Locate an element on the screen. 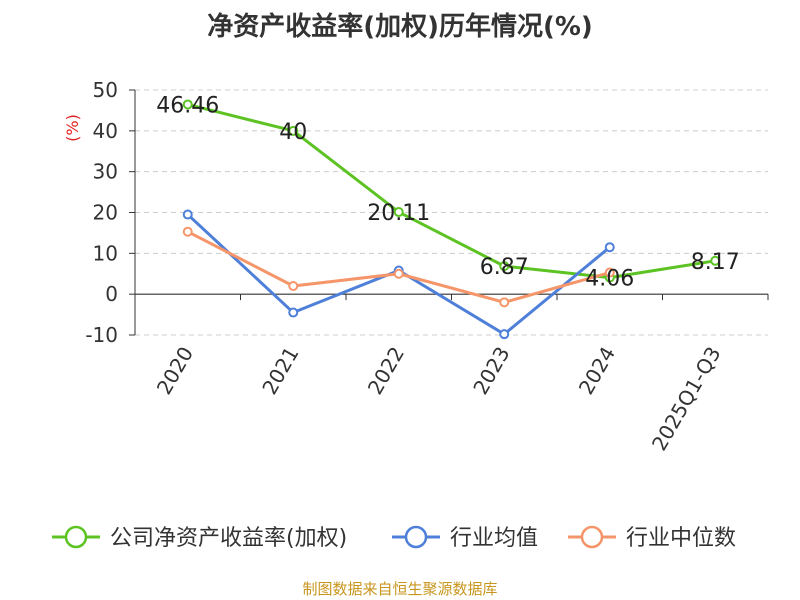 This screenshot has width=800, height=600. data-source: 制图数据来自恒生聚源数据库 is located at coordinates (400, 589).